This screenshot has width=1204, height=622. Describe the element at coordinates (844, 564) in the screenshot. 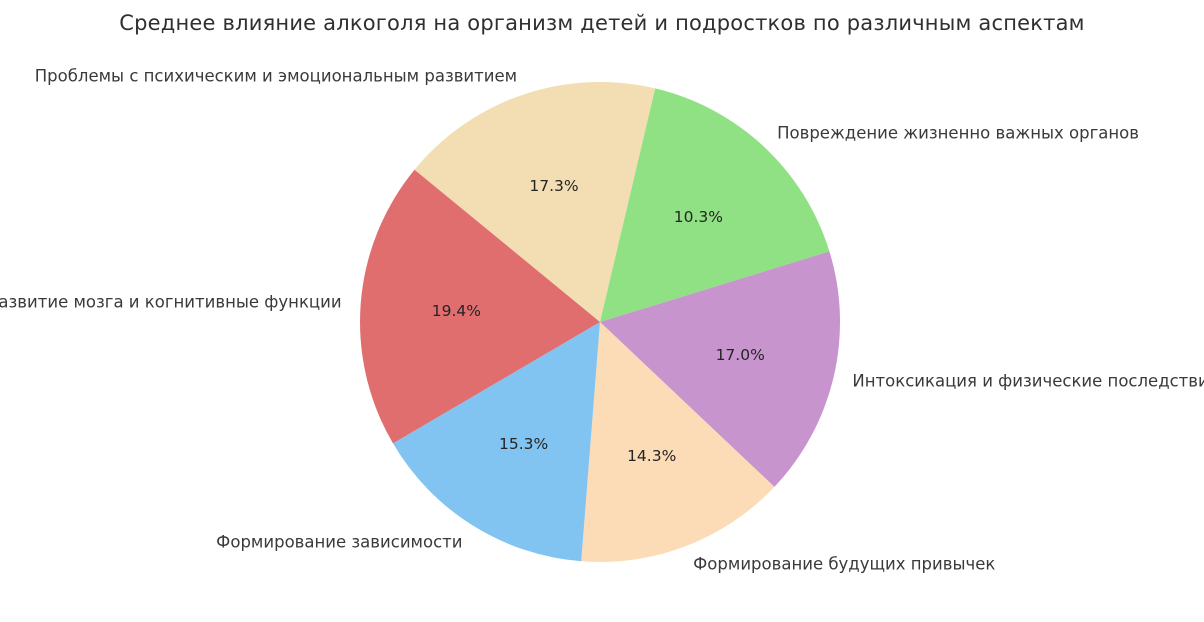

I see `slice-label: Формирование будущих привычек` at that location.